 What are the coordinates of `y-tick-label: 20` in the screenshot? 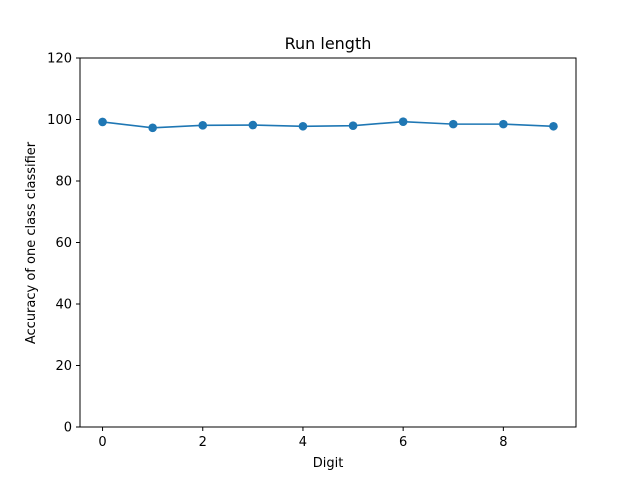 It's located at (63, 366).